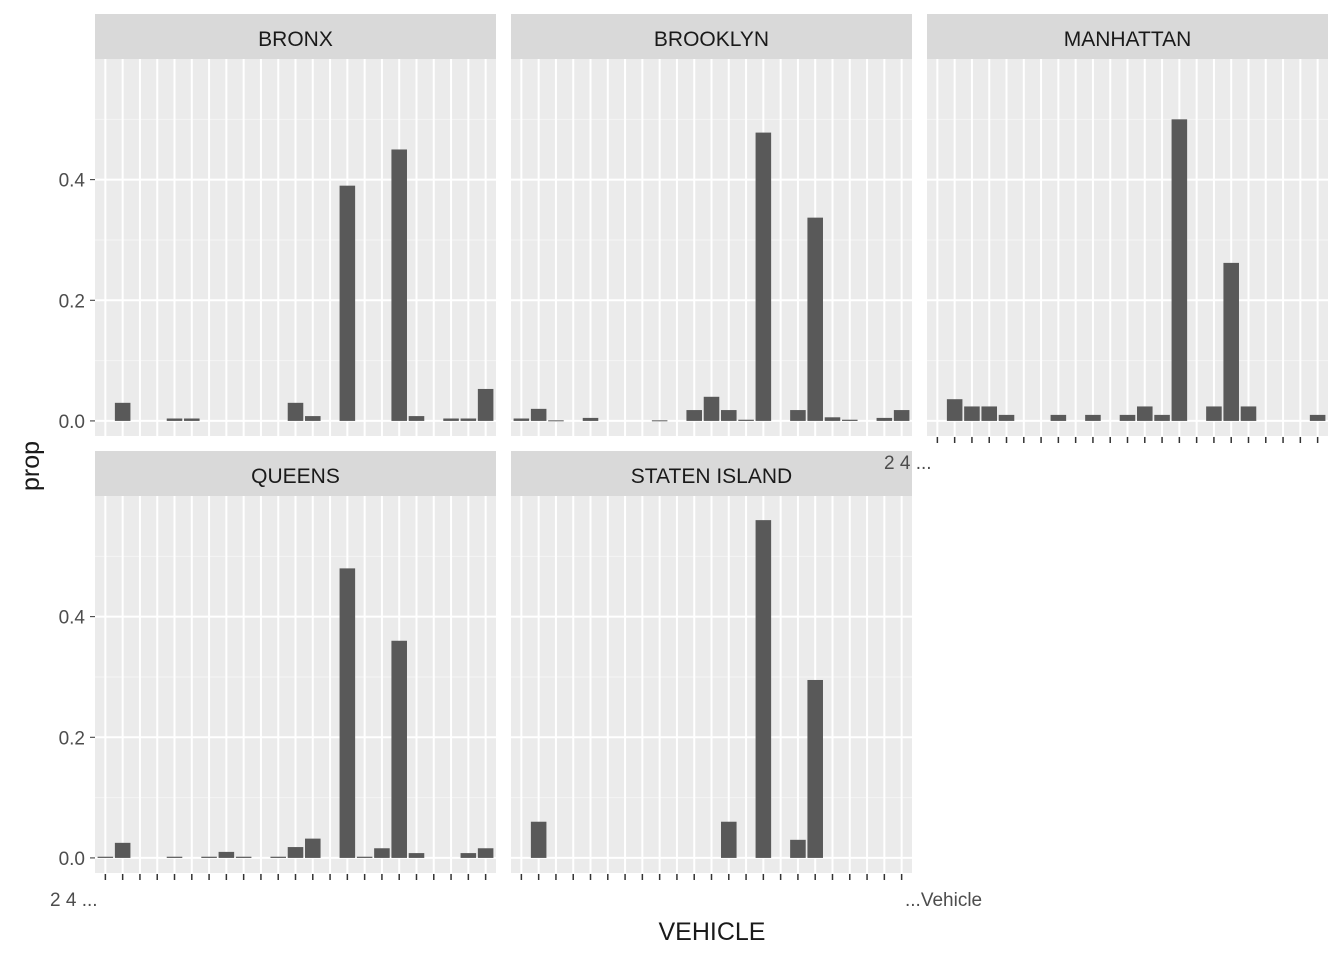 The image size is (1344, 965). Describe the element at coordinates (1128, 39) in the screenshot. I see `facet-label: MANHATTAN` at that location.